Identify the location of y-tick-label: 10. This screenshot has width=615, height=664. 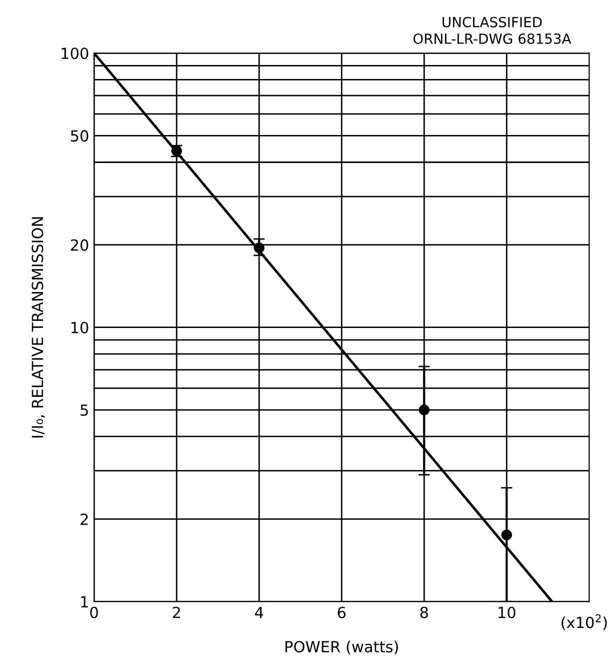
(79, 328).